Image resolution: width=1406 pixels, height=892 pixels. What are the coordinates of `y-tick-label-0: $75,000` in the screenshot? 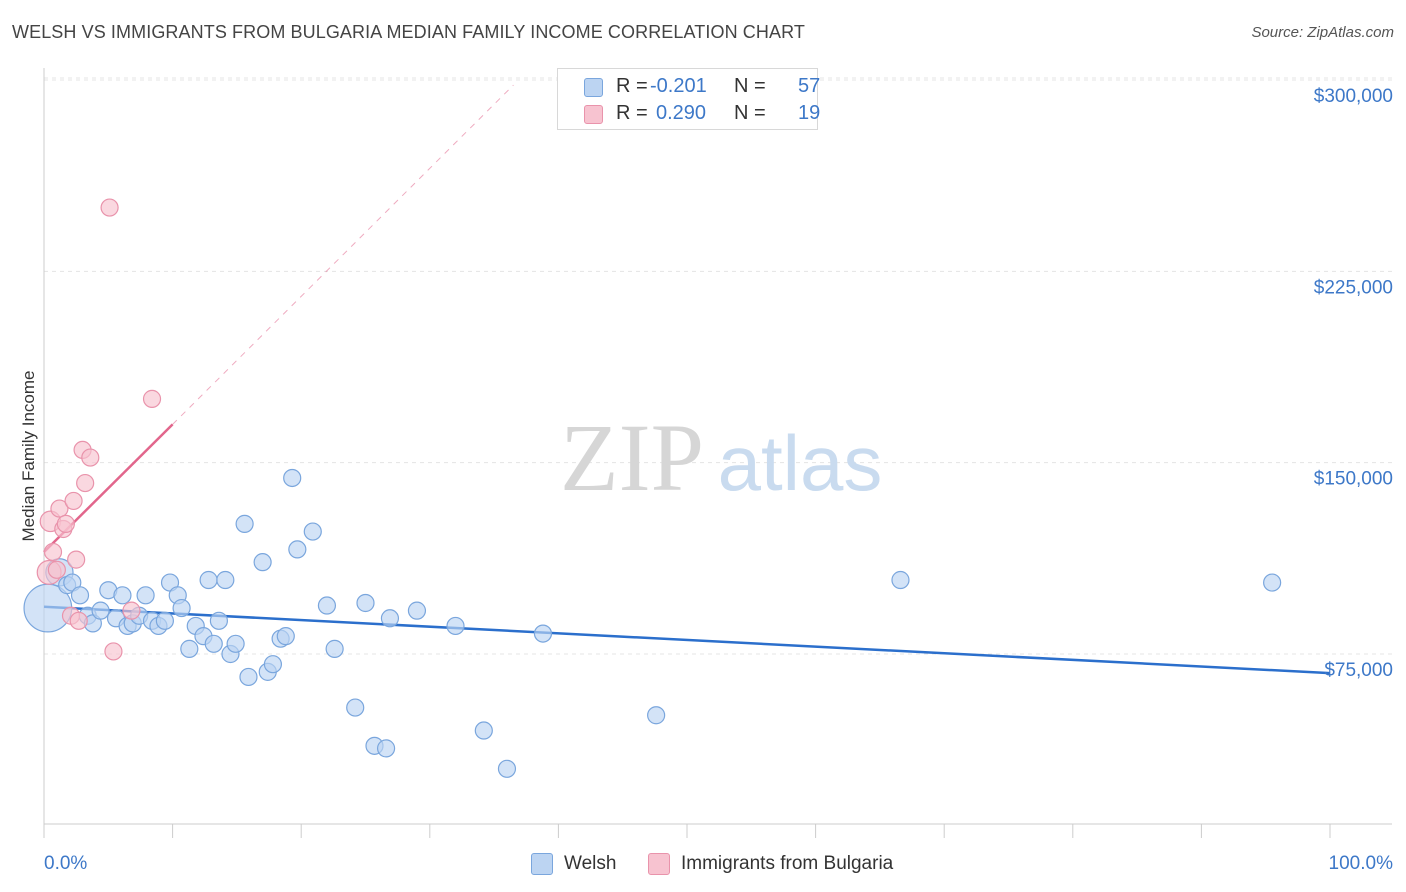 It's located at (1358, 670).